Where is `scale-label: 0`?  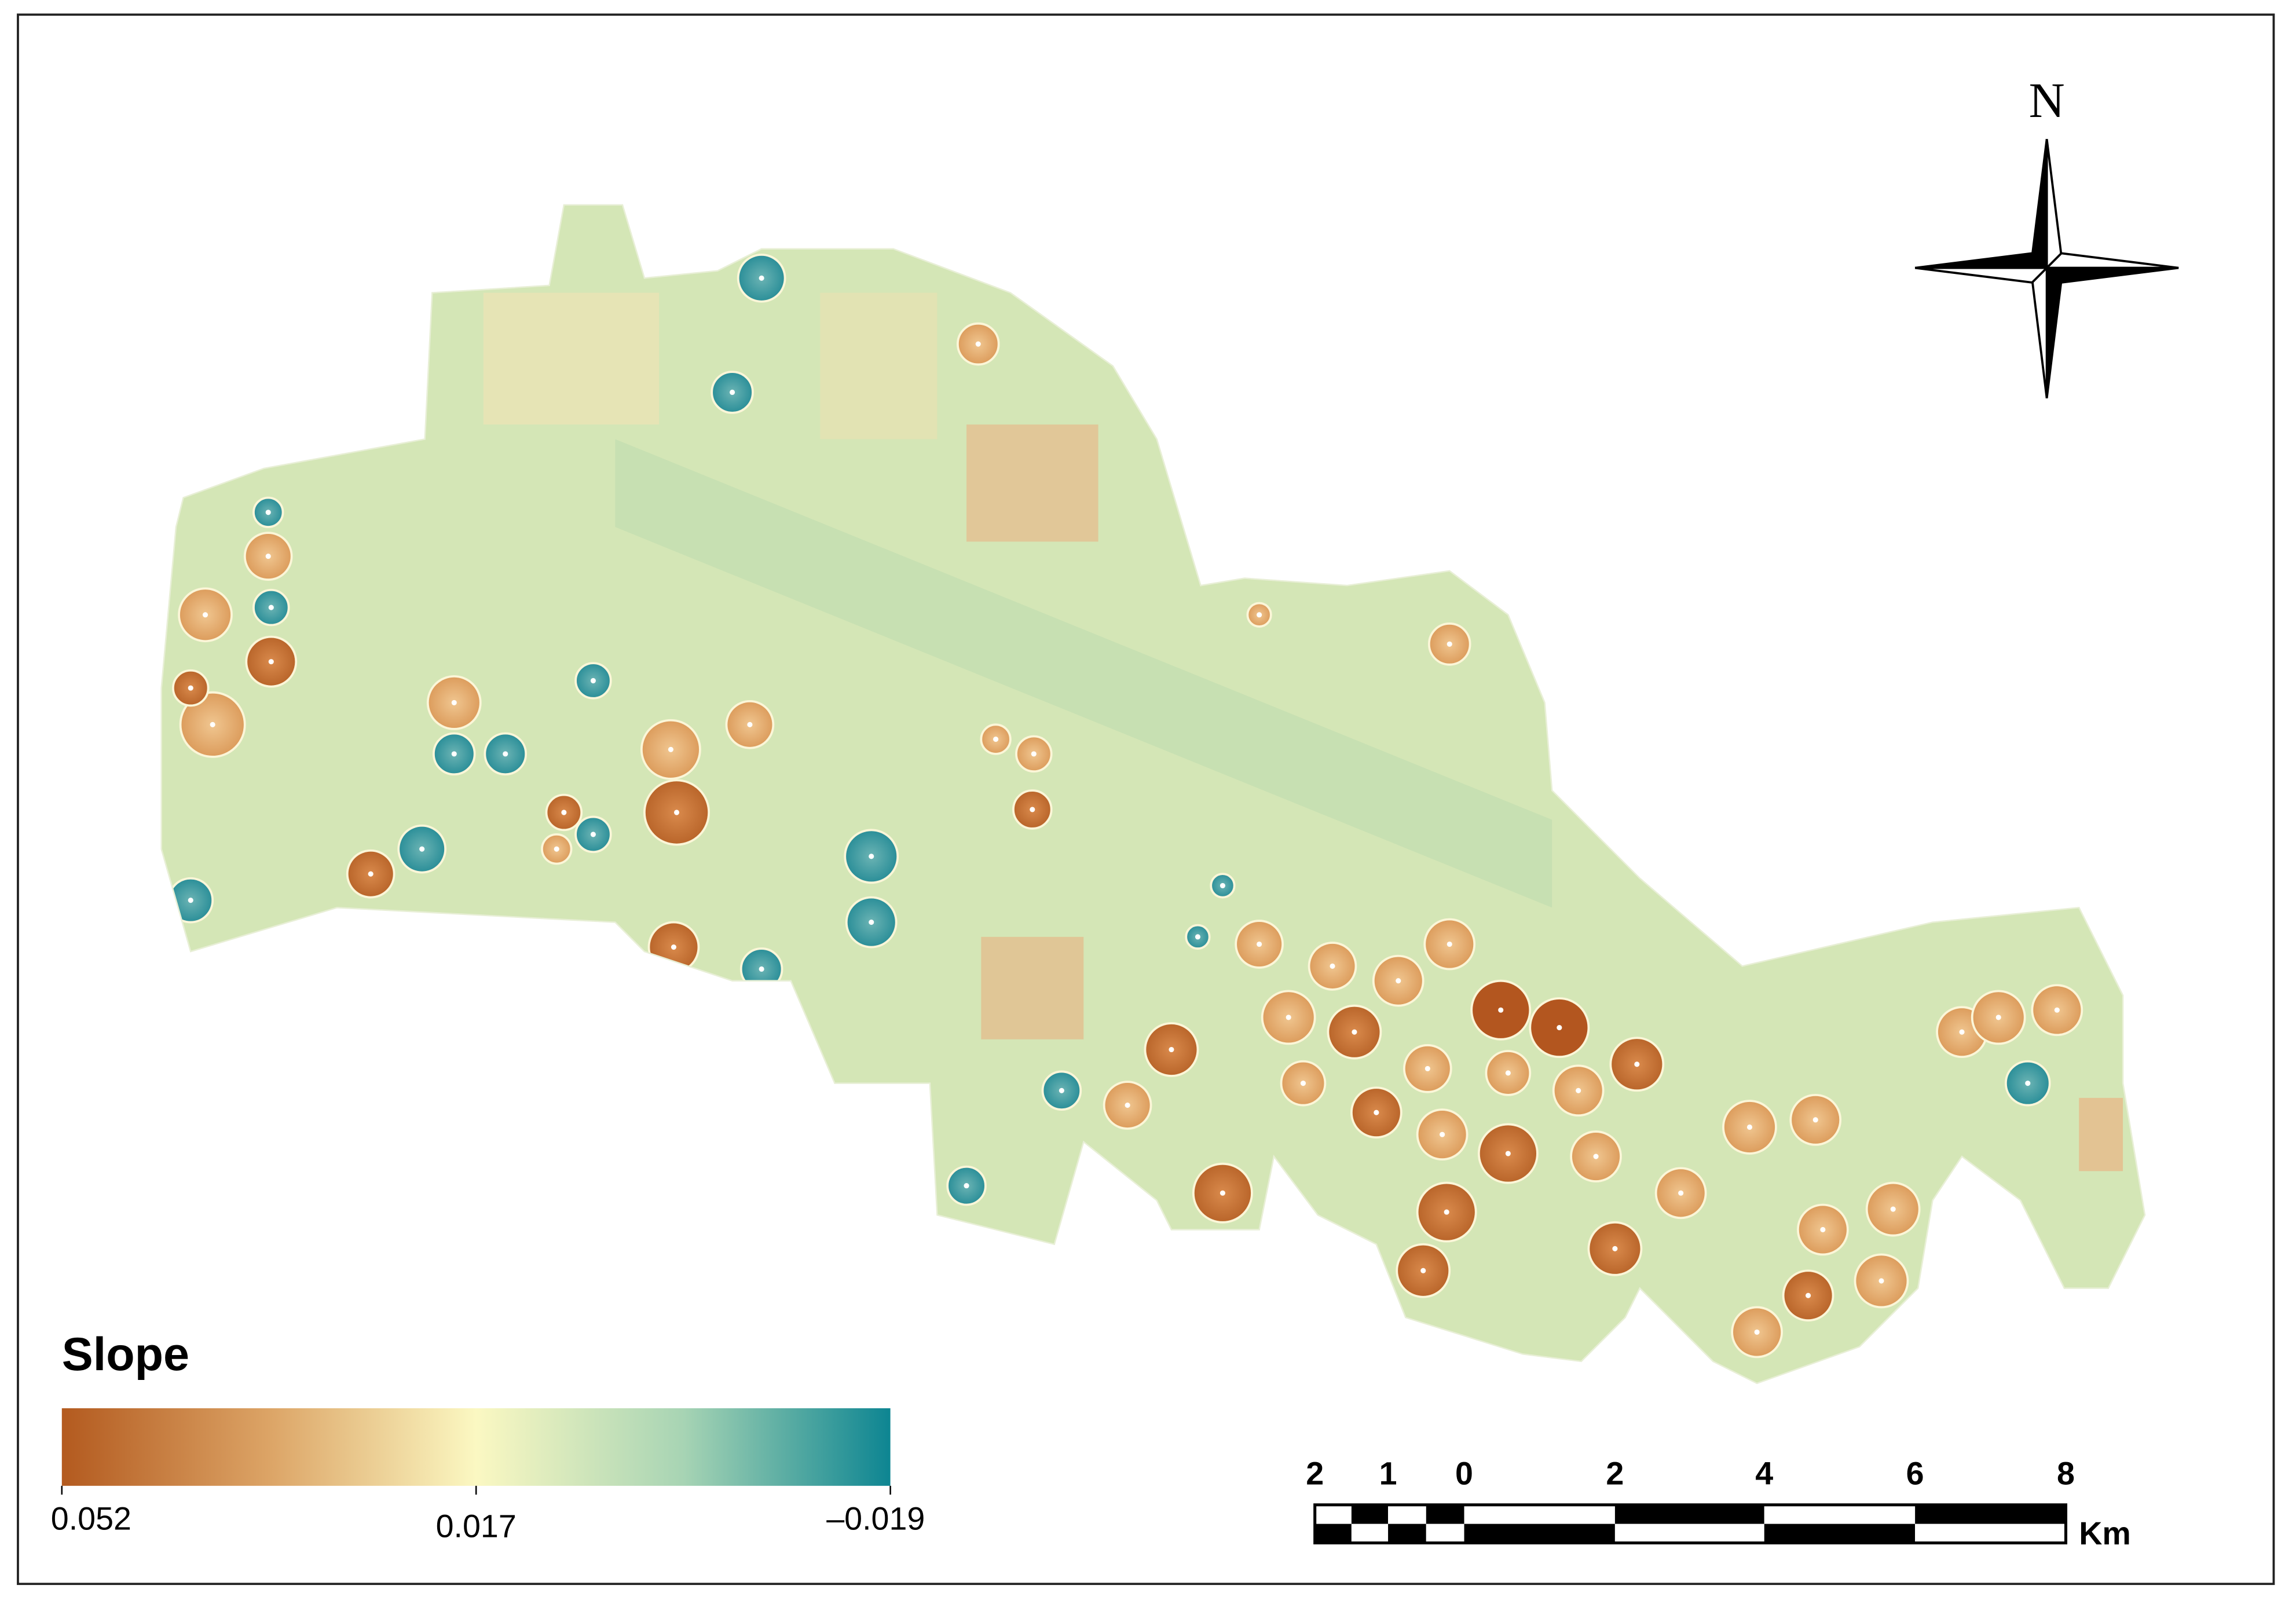 scale-label: 0 is located at coordinates (1464, 1473).